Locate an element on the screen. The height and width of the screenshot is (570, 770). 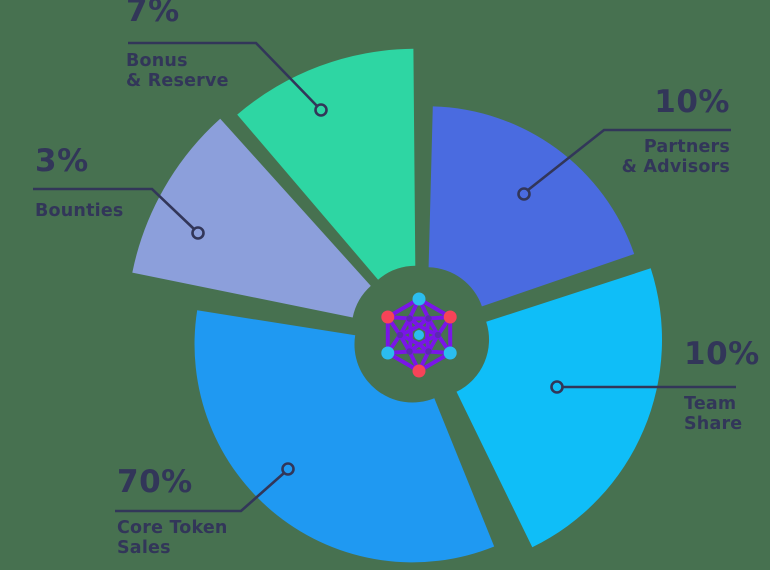
slice-partners-advisors is located at coordinates (531, 206).